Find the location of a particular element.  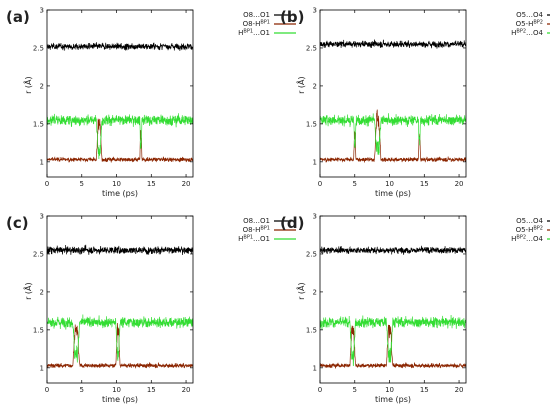

panel-label: (d) is located at coordinates (292, 223).